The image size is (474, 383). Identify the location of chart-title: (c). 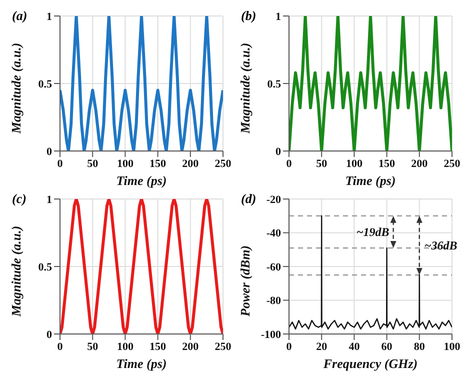
(19, 199).